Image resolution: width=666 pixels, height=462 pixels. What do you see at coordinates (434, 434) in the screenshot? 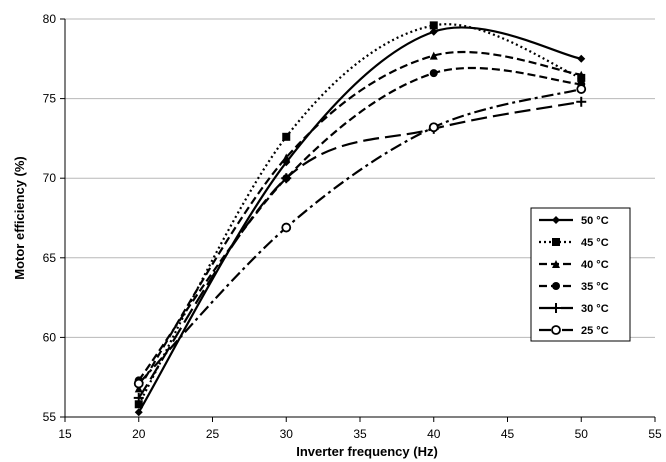
I see `x-tick-label: 40` at bounding box center [434, 434].